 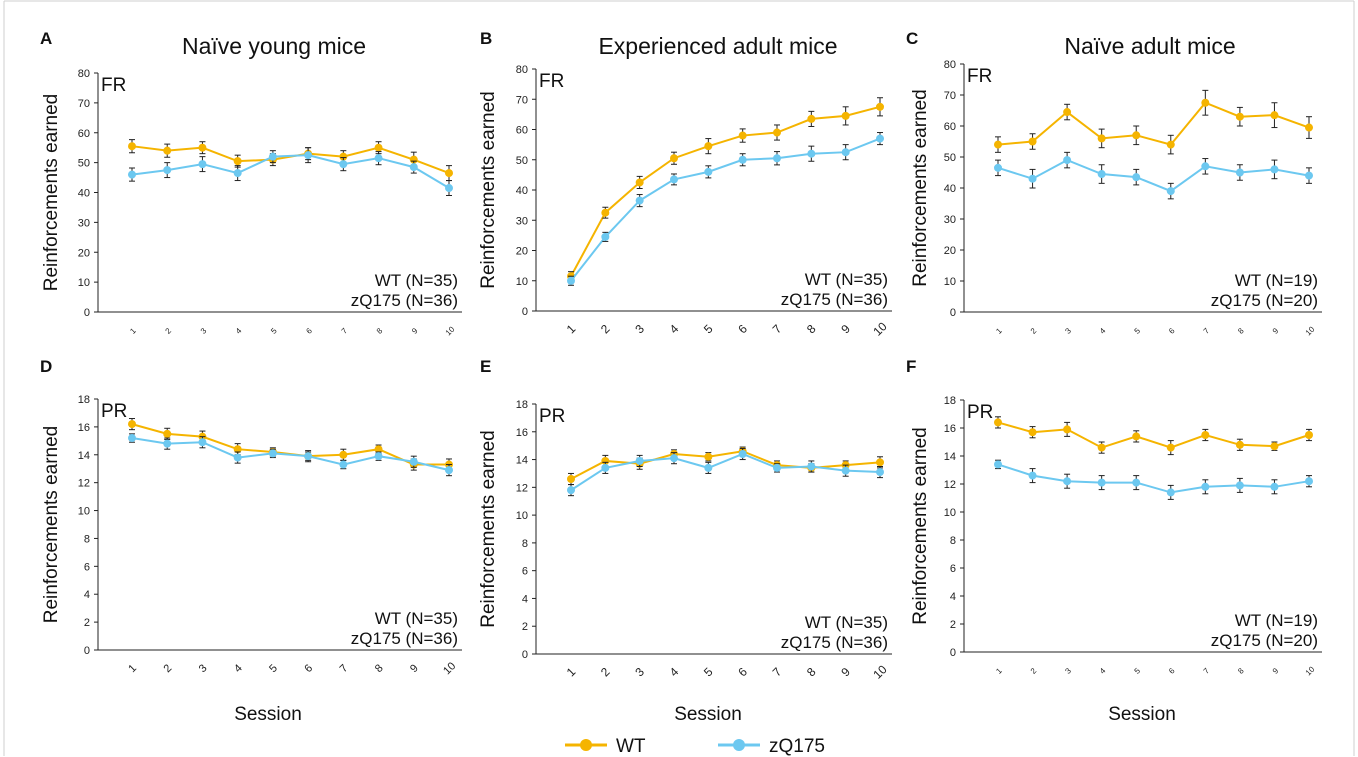 I want to click on x-tick-label: 9, so click(x=415, y=331).